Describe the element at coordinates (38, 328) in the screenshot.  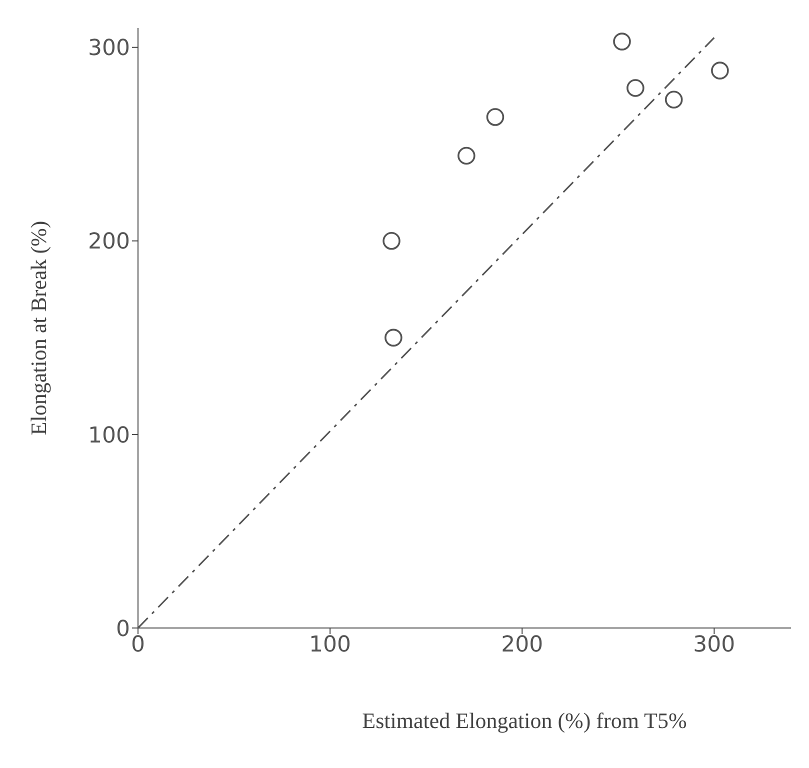
I see `y-axis-title: Elongation at Break (%)` at that location.